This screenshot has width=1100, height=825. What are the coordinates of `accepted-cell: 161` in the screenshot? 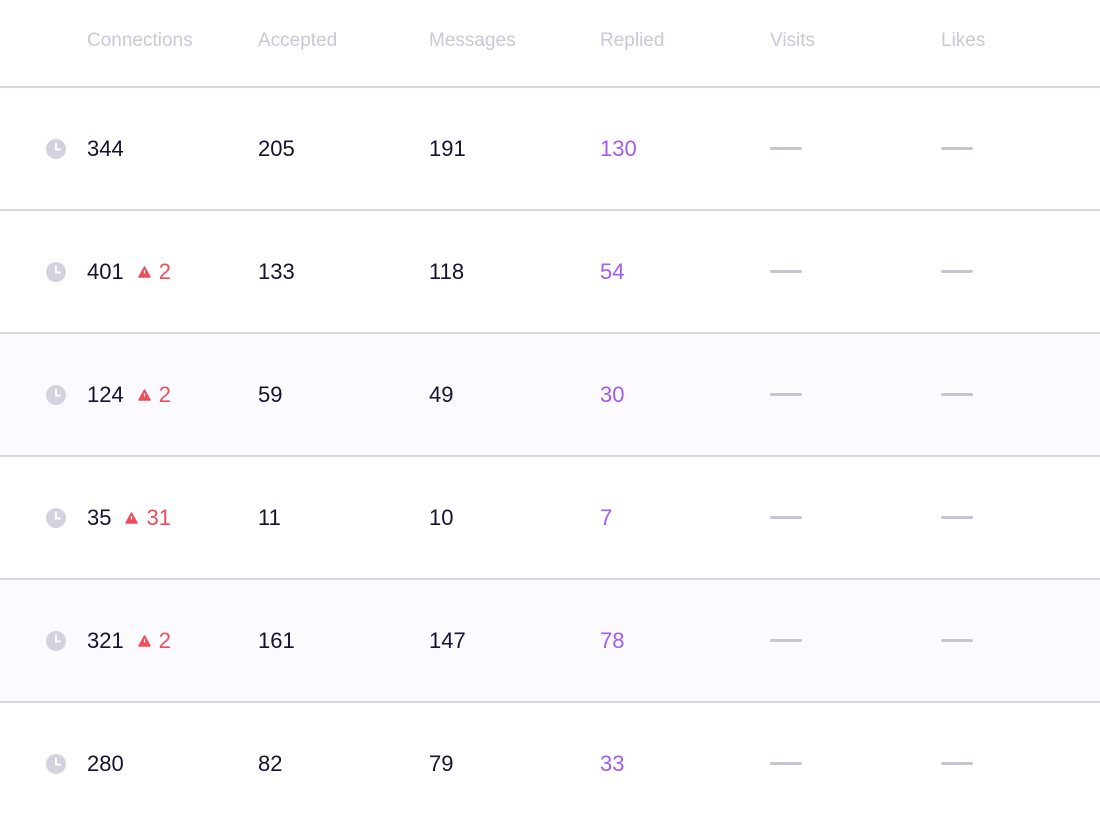 It's located at (276, 640).